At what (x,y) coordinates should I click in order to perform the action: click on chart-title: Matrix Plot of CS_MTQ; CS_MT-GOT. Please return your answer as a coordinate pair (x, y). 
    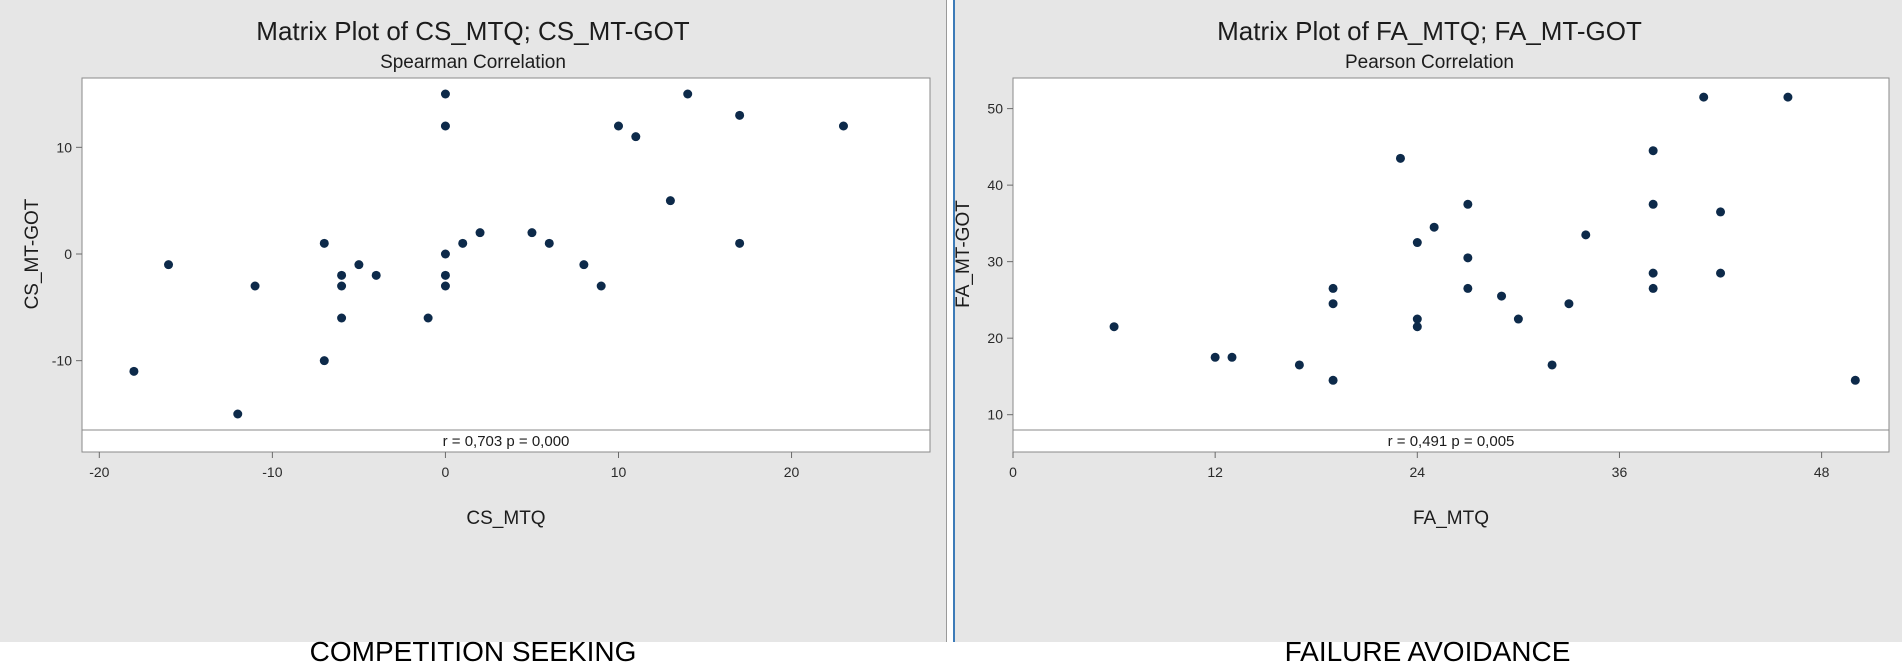
    Looking at the image, I should click on (473, 31).